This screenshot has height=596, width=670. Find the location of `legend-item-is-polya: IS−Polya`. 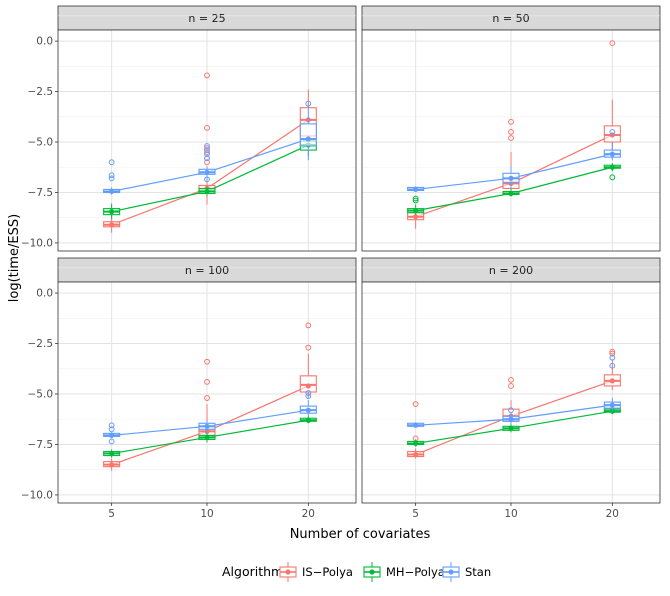

legend-item-is-polya: IS−Polya is located at coordinates (316, 572).